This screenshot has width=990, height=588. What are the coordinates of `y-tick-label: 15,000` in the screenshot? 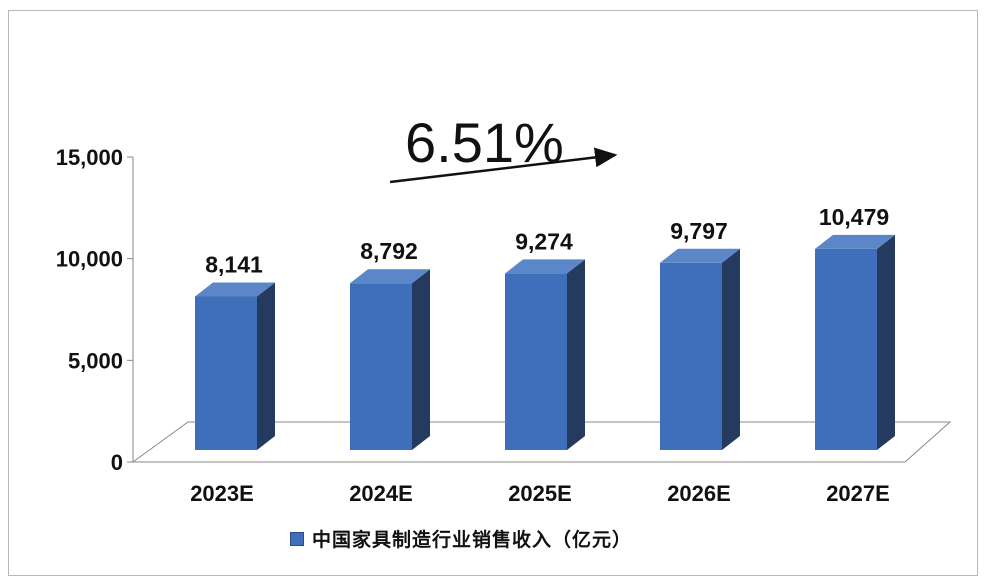 It's located at (89, 157).